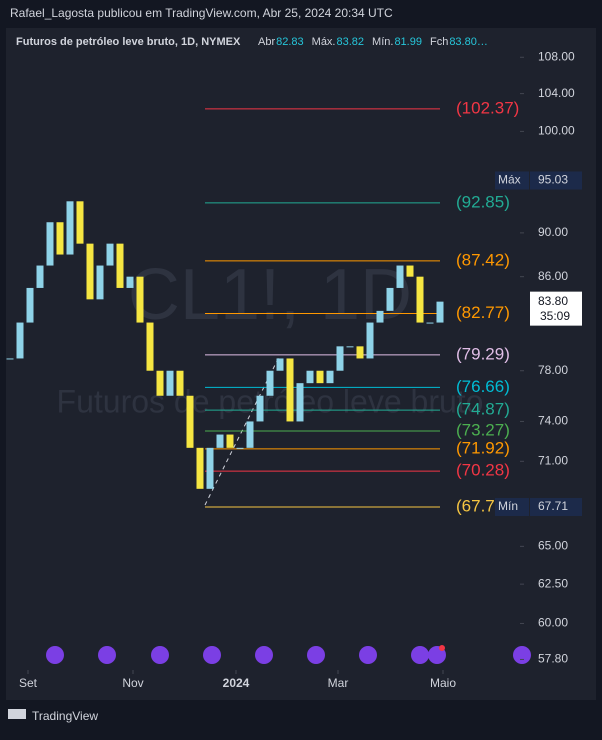 The width and height of the screenshot is (602, 740). Describe the element at coordinates (553, 583) in the screenshot. I see `y-tick-label: 62.50` at that location.